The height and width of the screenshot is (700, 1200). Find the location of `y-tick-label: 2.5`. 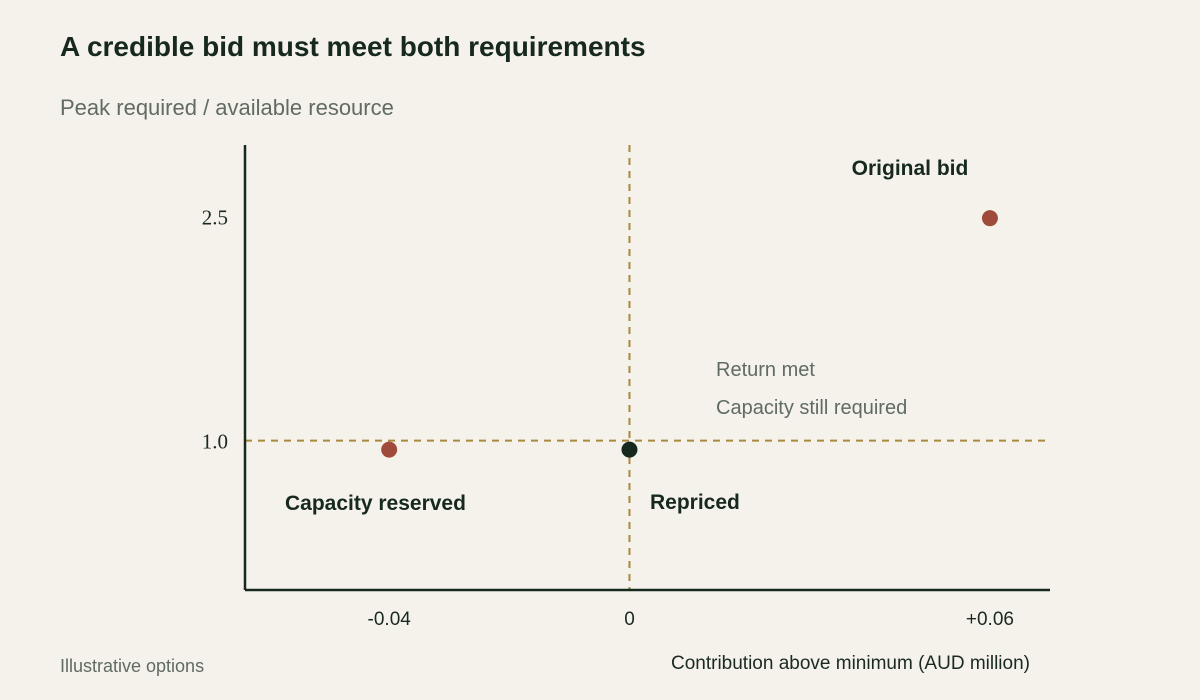

y-tick-label: 2.5 is located at coordinates (215, 218).